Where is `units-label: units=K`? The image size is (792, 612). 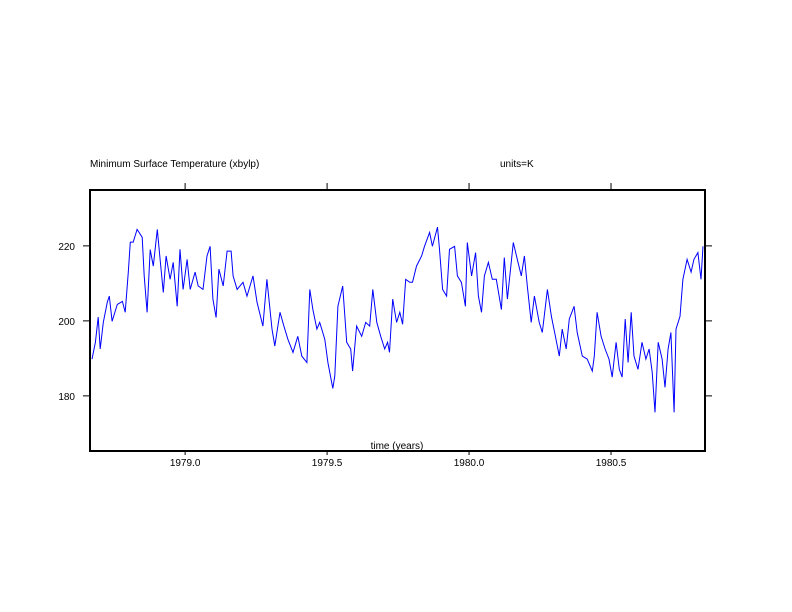
units-label: units=K is located at coordinates (517, 164).